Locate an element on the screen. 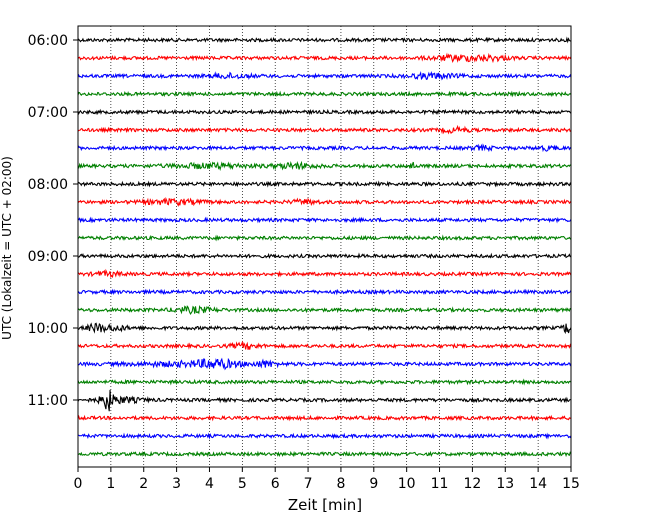 The image size is (650, 520). x-tick-label: 1 is located at coordinates (110, 484).